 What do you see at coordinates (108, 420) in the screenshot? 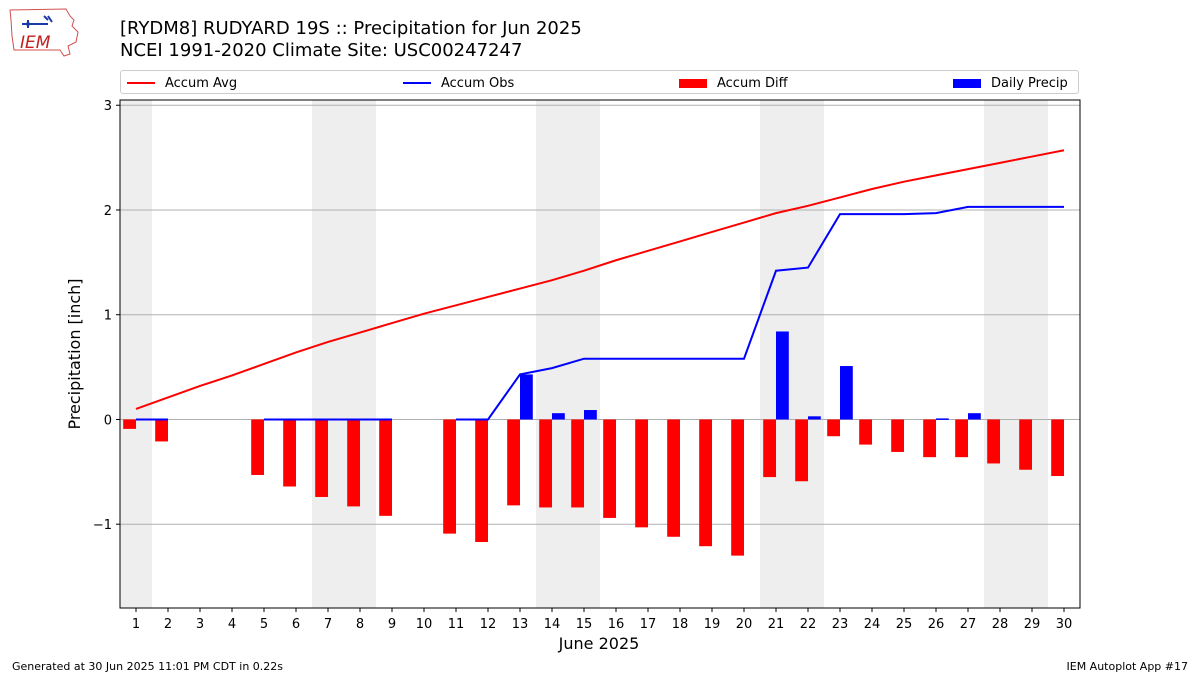
I see `y-tick-label: 0` at bounding box center [108, 420].